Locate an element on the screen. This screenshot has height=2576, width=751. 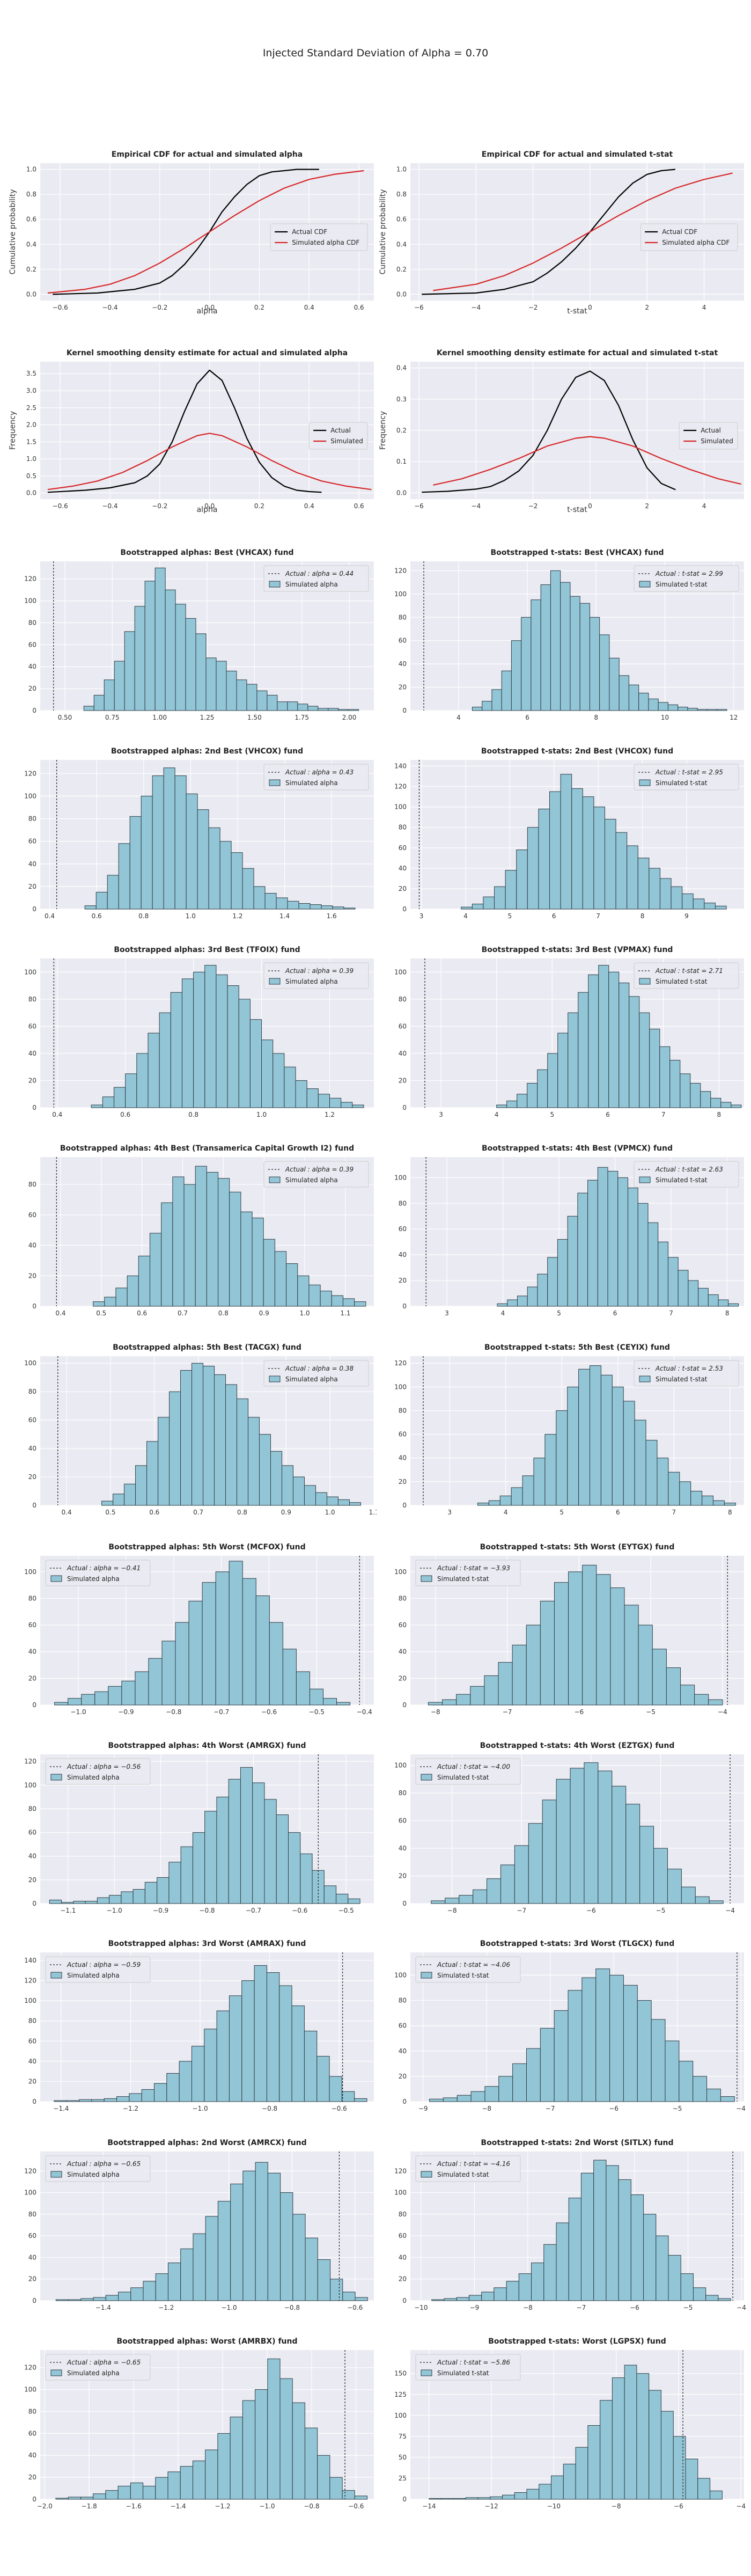
series-line is located at coordinates (186, 232).